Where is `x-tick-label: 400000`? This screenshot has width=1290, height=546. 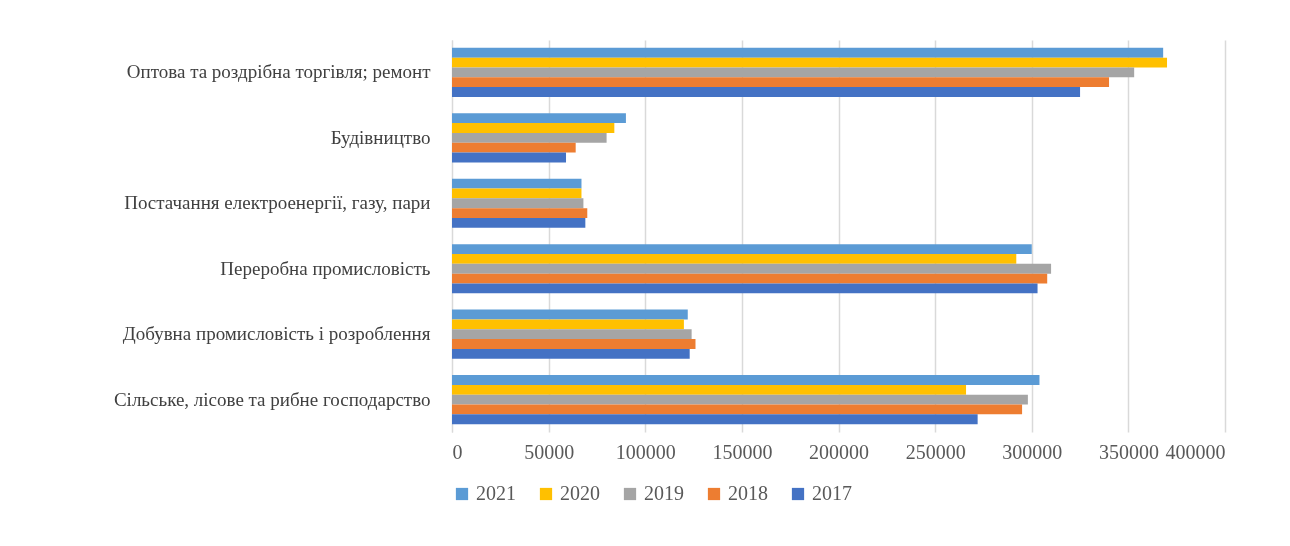
x-tick-label: 400000 is located at coordinates (1195, 451).